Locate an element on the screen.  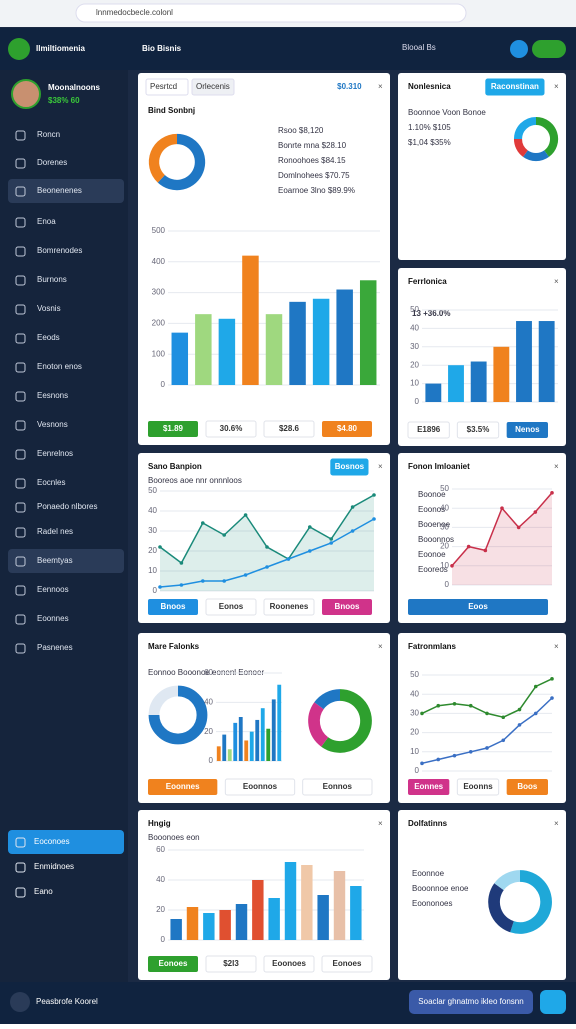
stat-label: $4.80 is located at coordinates (347, 428).